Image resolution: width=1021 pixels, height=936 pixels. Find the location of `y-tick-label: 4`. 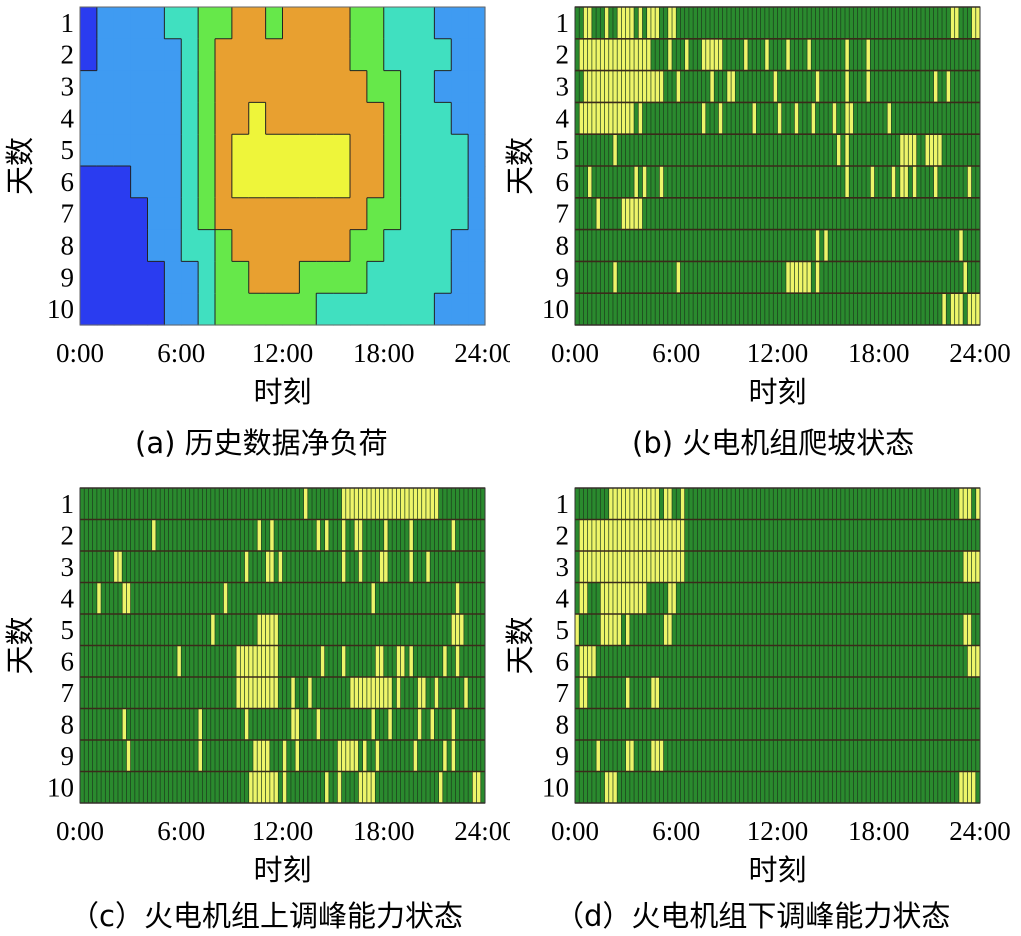

y-tick-label: 4 is located at coordinates (563, 118).